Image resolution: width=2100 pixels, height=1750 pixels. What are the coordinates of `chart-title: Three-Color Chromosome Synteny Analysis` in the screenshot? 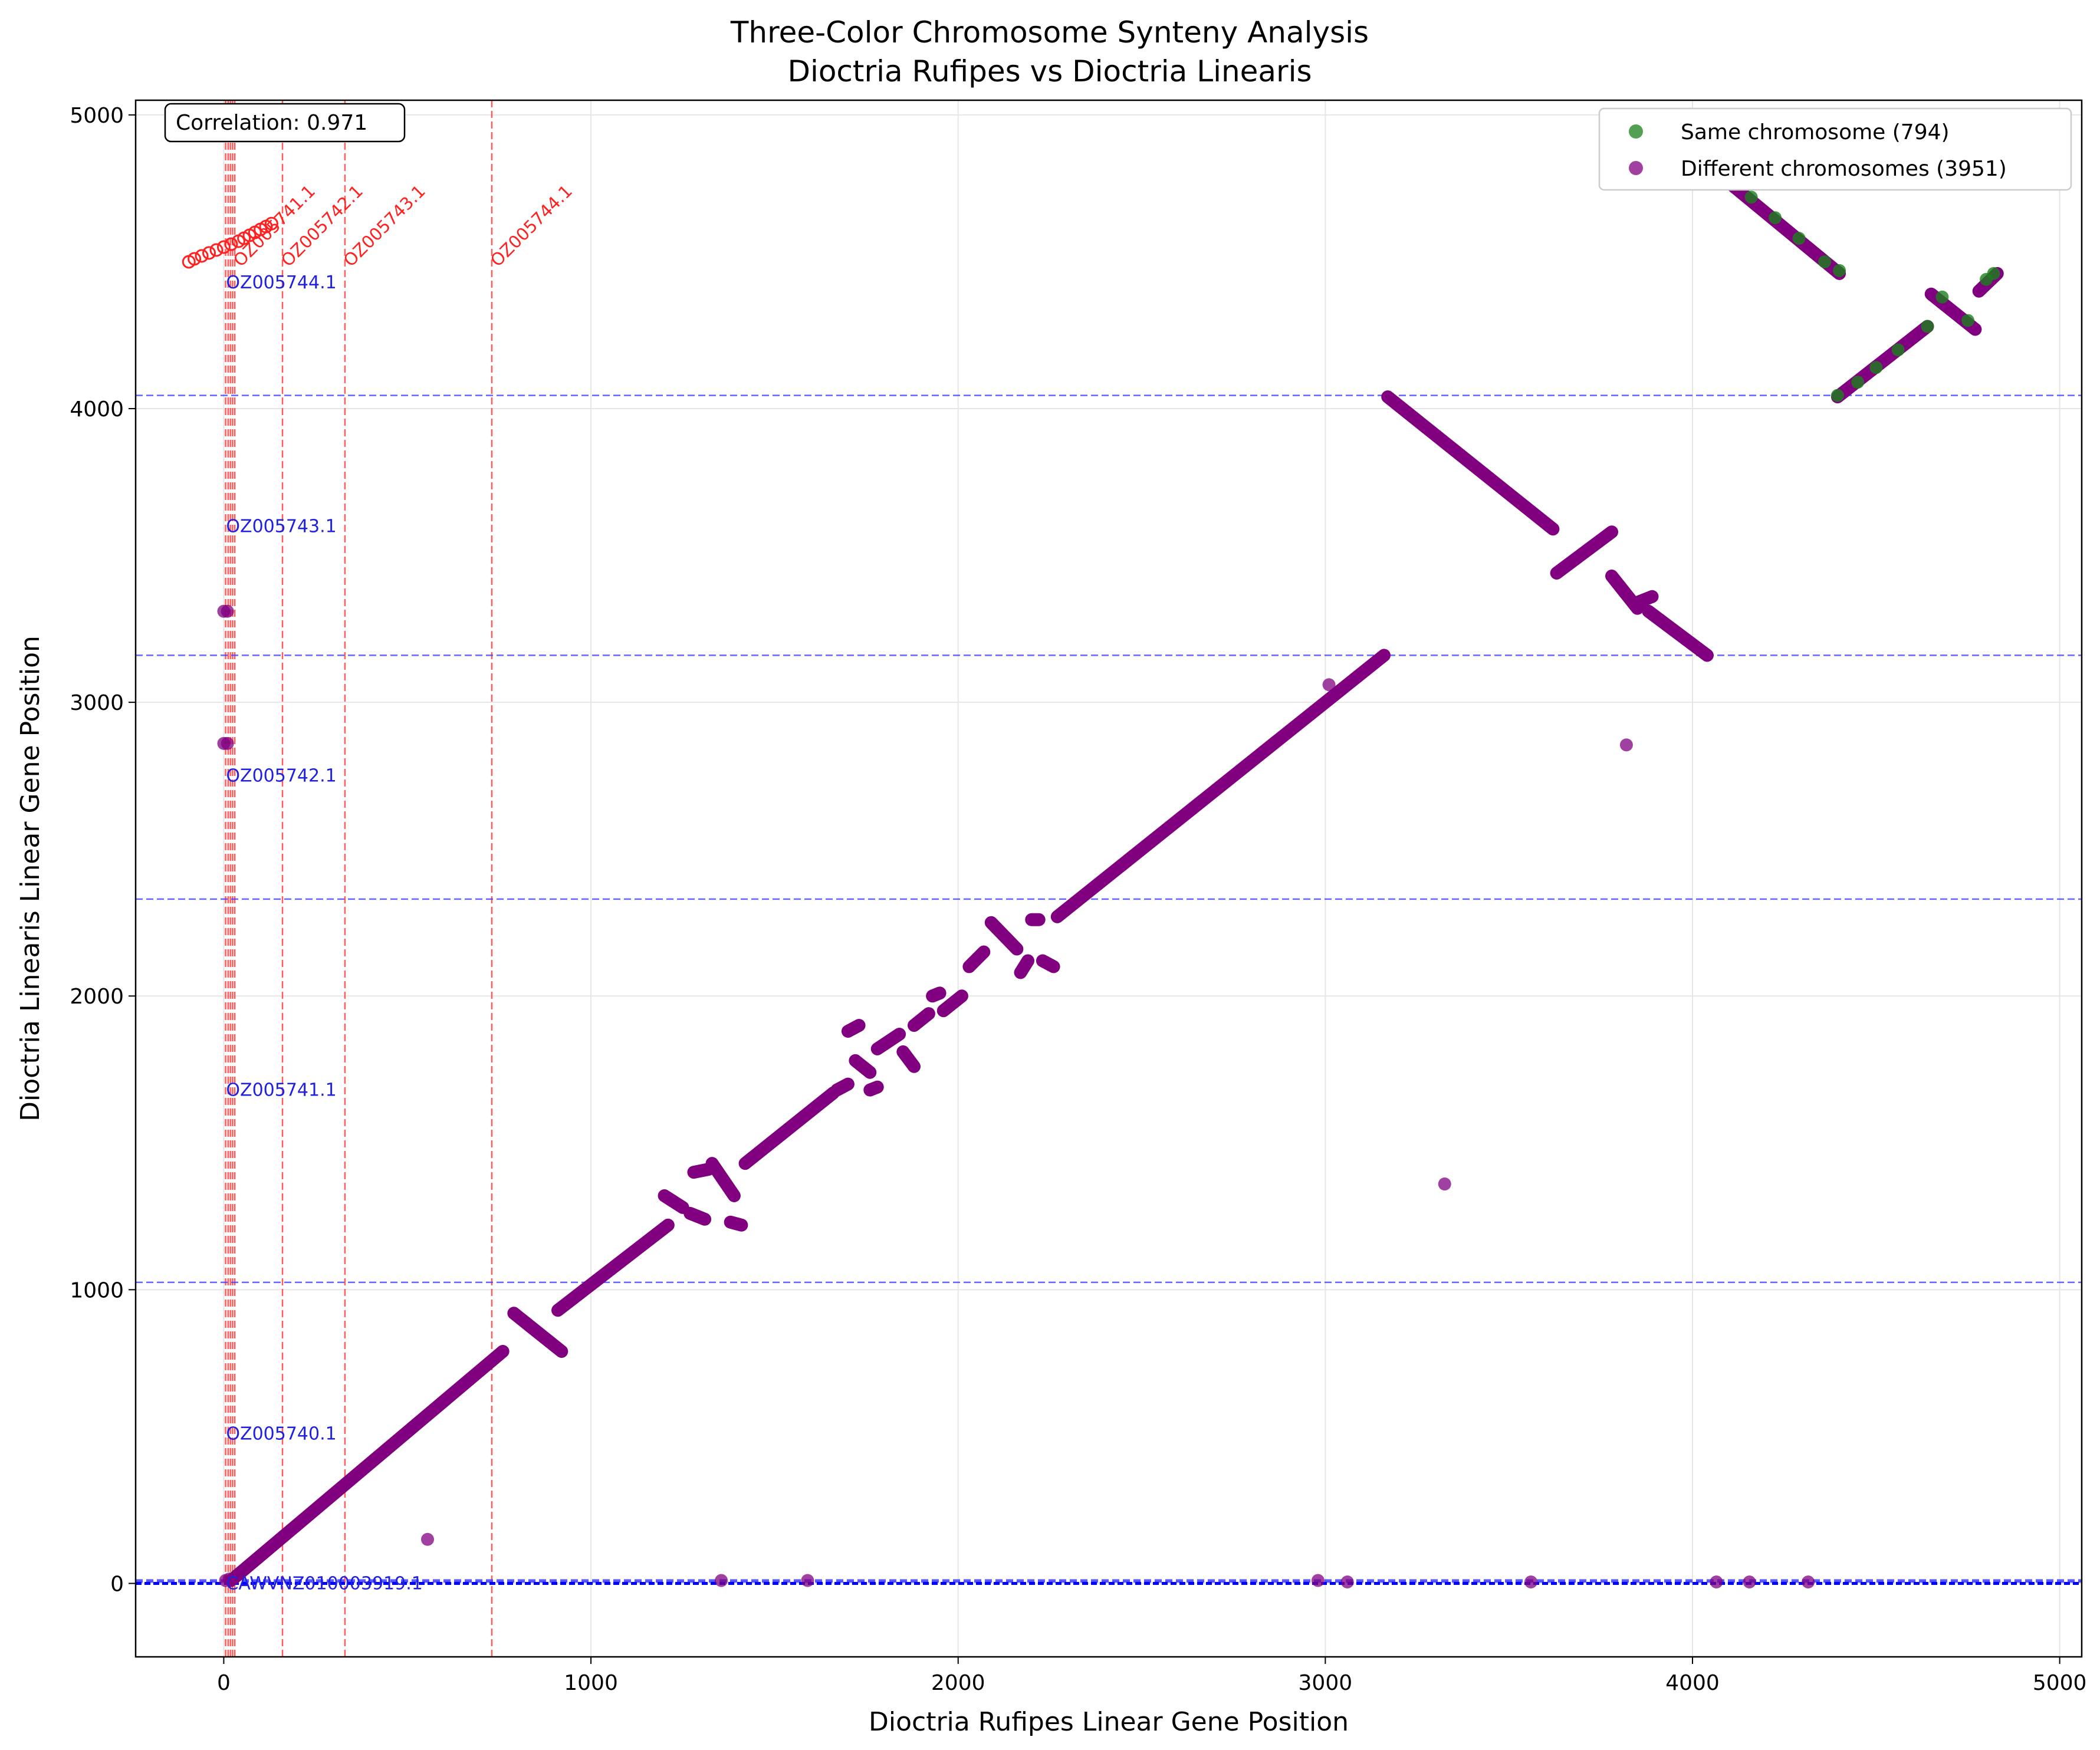 It's located at (1049, 32).